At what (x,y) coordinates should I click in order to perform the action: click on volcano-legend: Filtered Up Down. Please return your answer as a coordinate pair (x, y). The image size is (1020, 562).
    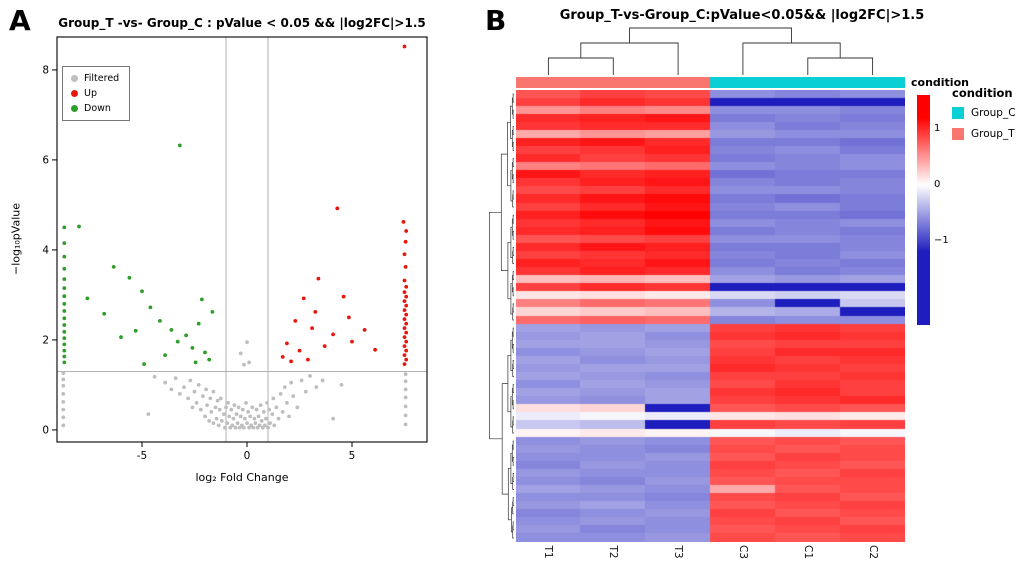
    Looking at the image, I should click on (96, 93).